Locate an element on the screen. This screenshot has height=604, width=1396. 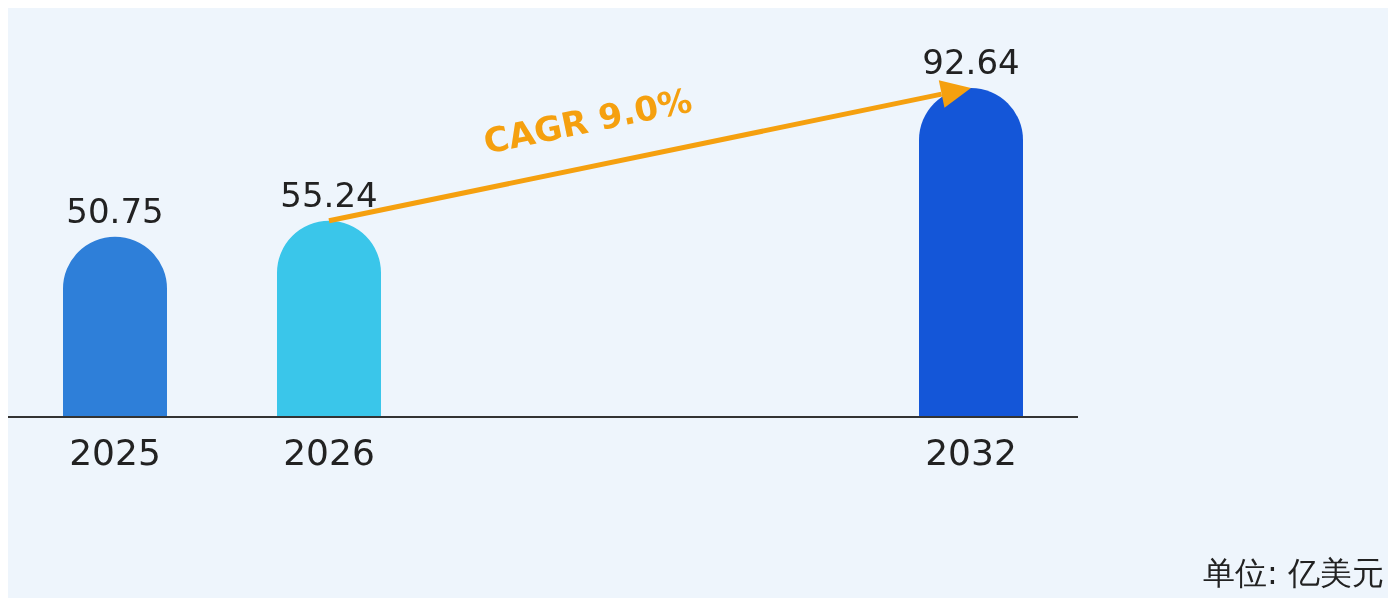
annotation: CAGR 9.0% is located at coordinates (587, 120).